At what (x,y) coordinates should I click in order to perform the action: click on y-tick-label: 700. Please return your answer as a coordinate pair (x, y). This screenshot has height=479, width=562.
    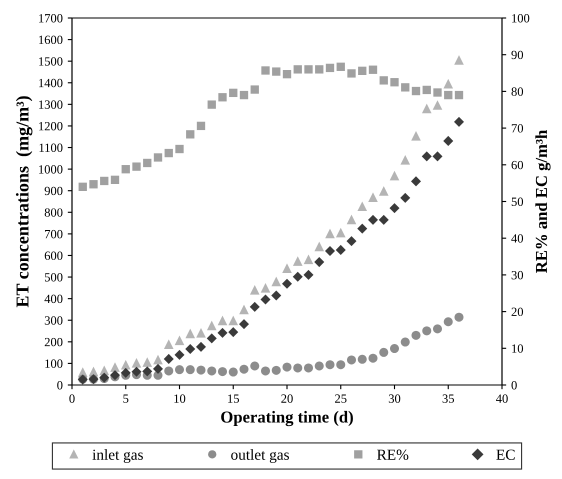
    Looking at the image, I should click on (53, 234).